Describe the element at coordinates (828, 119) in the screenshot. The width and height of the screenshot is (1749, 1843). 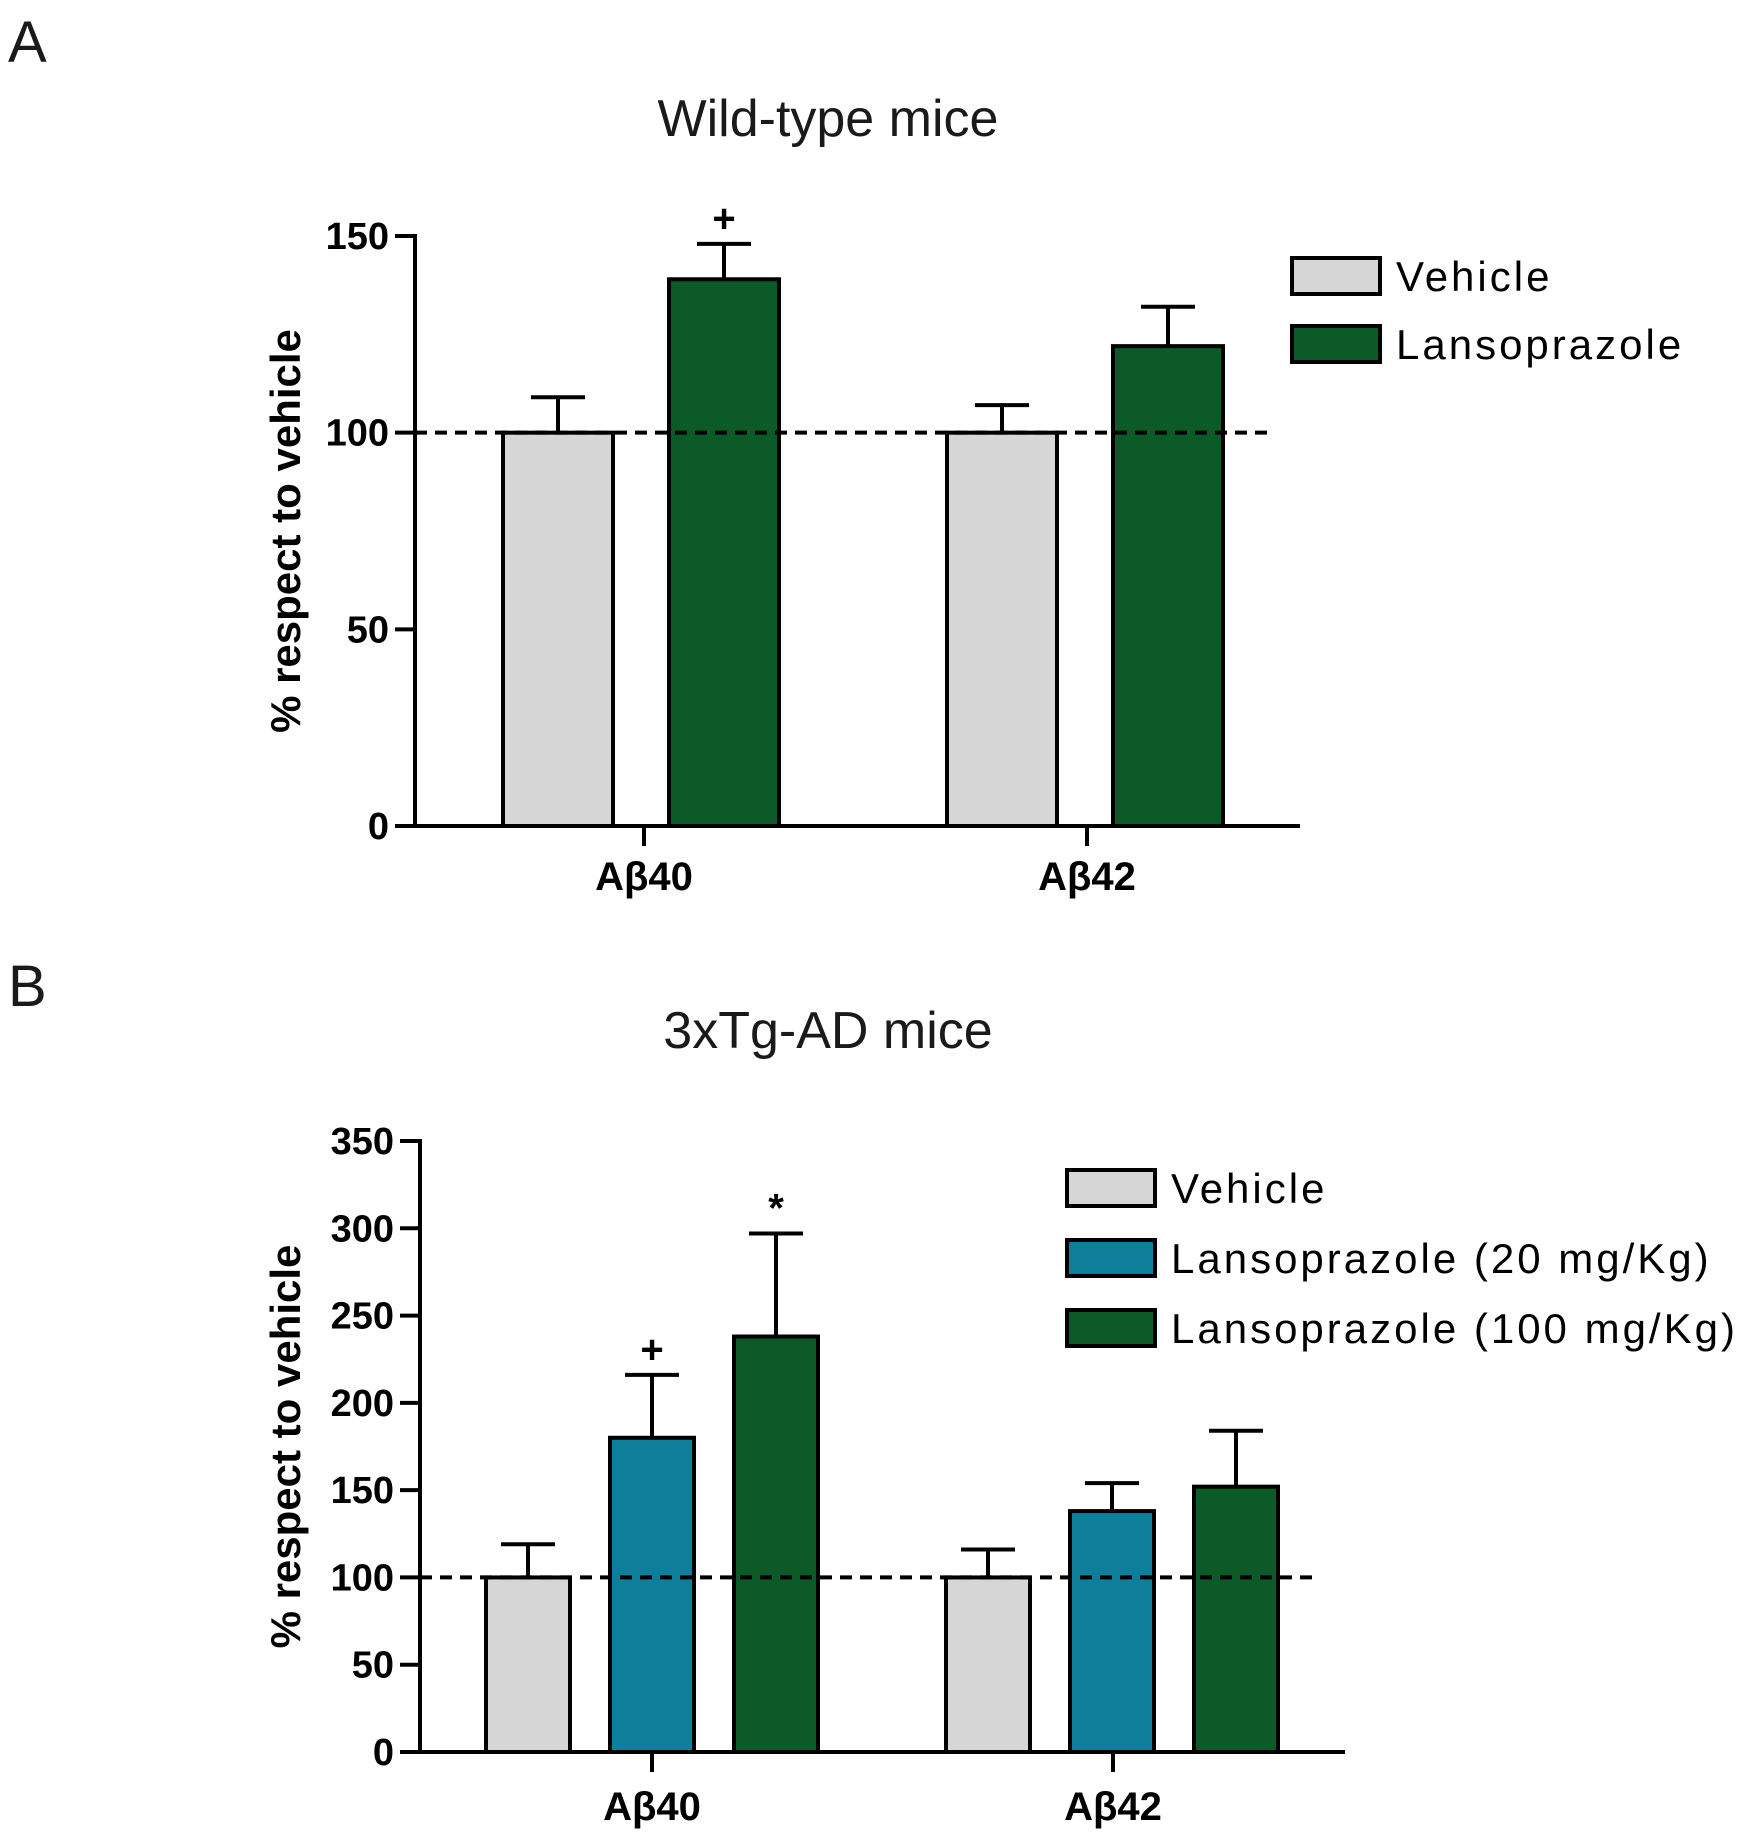
I see `chart-title: Wild-type mice` at that location.